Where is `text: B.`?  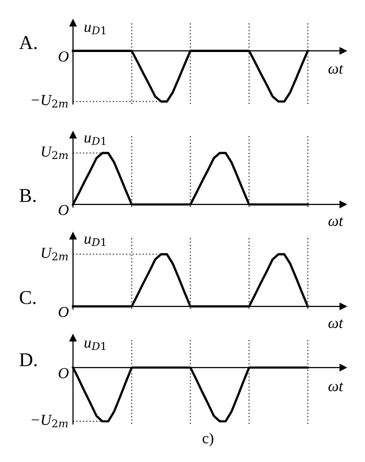 text: B. is located at coordinates (28, 195).